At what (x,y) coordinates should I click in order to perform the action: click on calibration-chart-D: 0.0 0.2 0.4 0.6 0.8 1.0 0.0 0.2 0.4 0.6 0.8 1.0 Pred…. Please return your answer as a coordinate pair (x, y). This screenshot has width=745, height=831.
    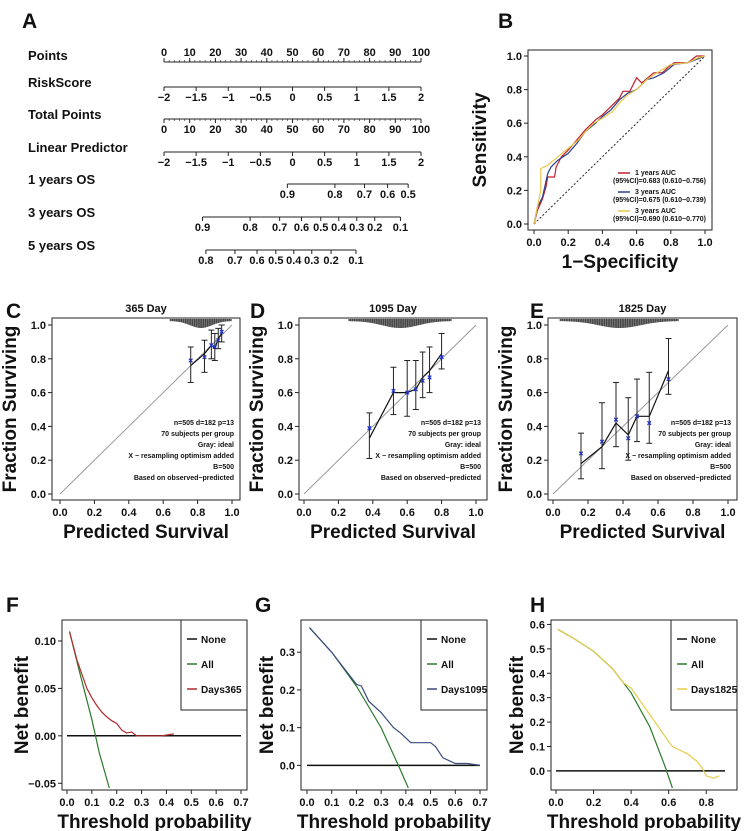
    Looking at the image, I should click on (367, 423).